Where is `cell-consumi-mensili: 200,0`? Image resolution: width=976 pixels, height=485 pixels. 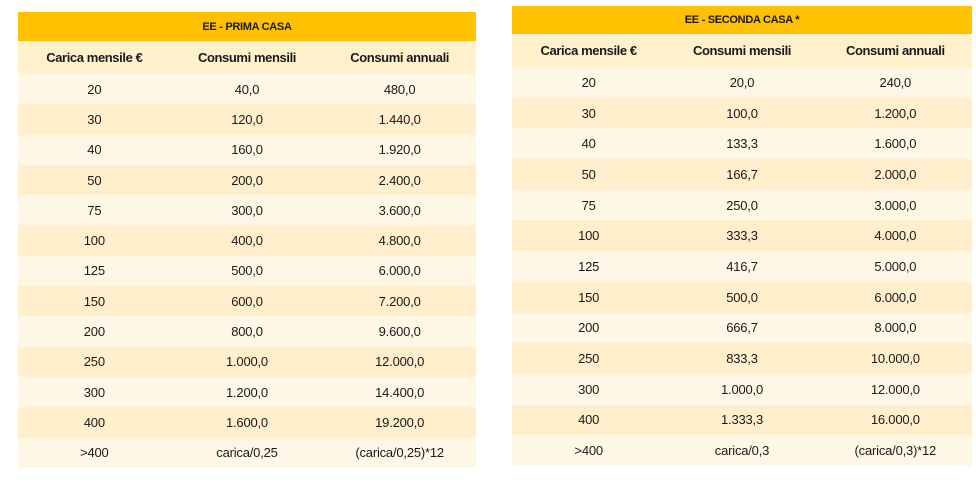
cell-consumi-mensili: 200,0 is located at coordinates (247, 180).